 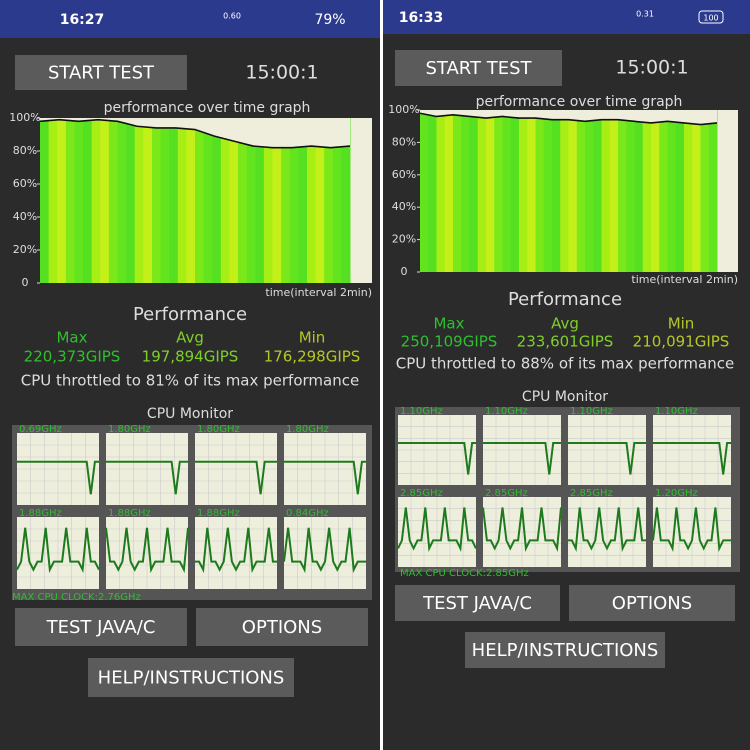 What do you see at coordinates (312, 357) in the screenshot?
I see `stat-value: 176,298GIPS` at bounding box center [312, 357].